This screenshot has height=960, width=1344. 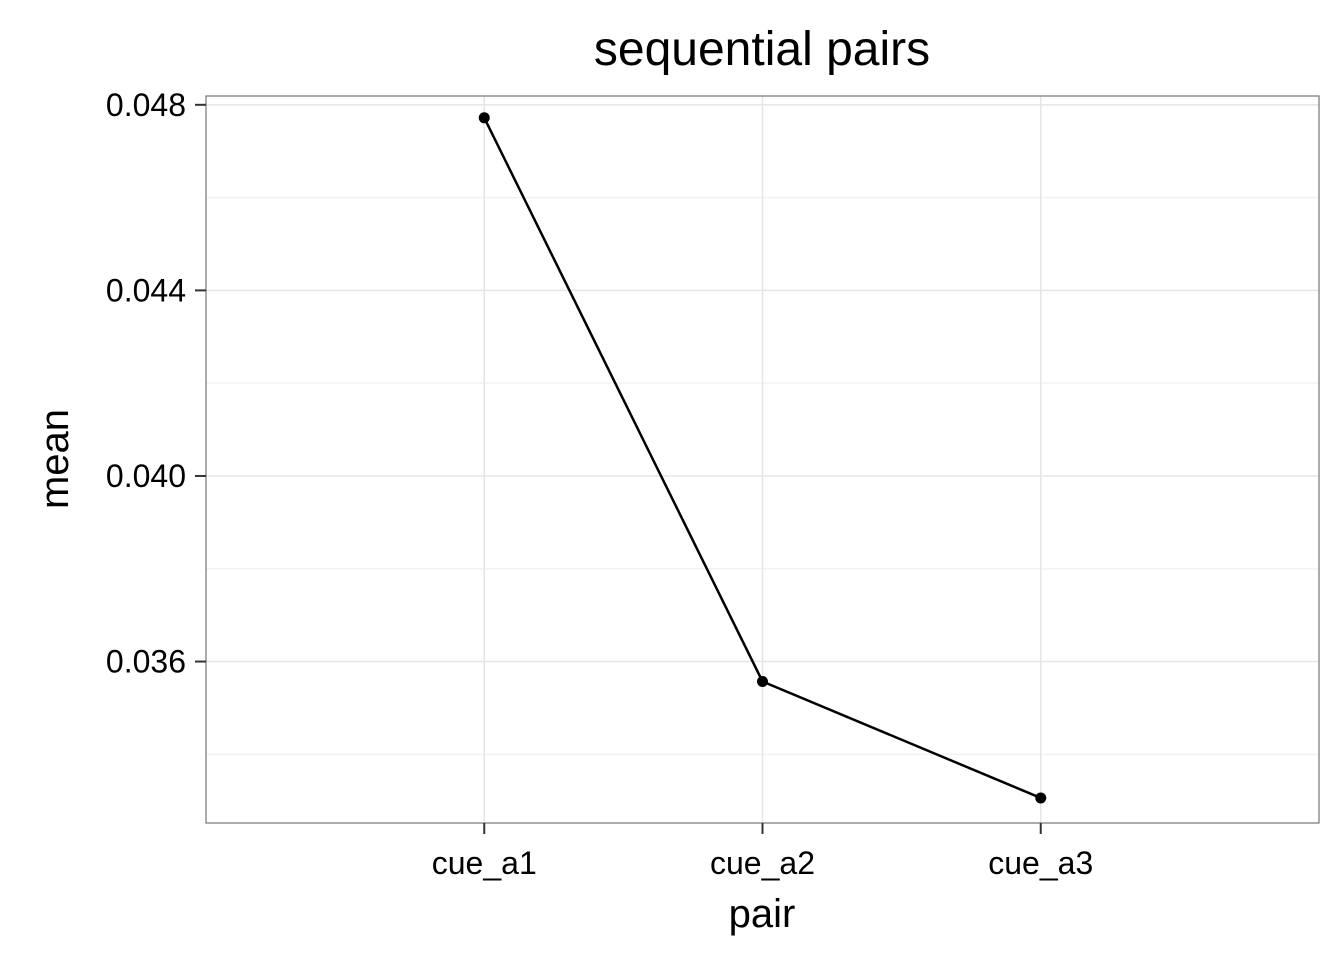 What do you see at coordinates (762, 681) in the screenshot?
I see `data-point-cue_a2` at bounding box center [762, 681].